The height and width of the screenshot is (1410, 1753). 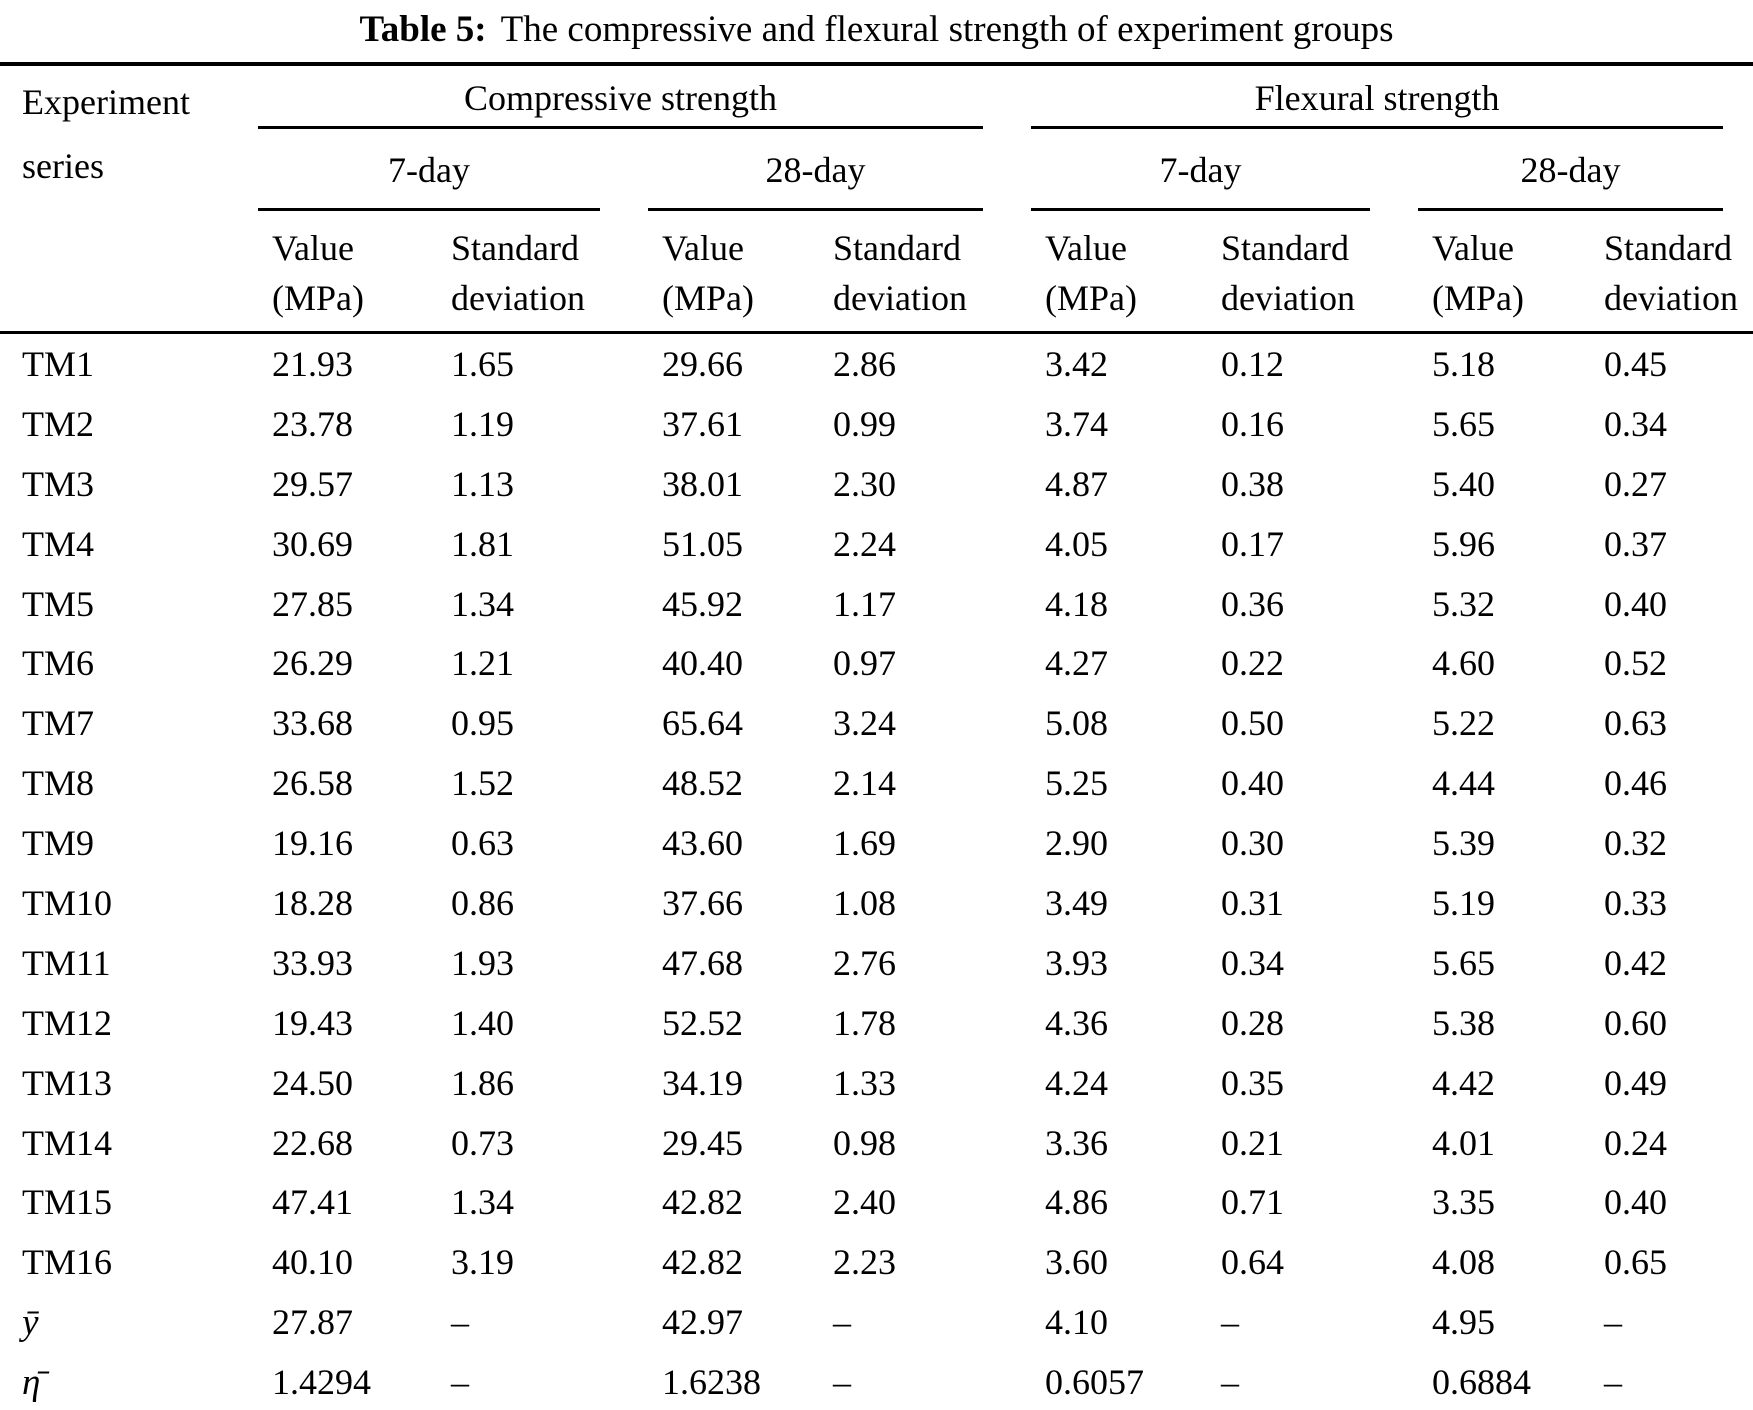 I want to click on column-header-sd: Standard deviation, so click(x=1671, y=272).